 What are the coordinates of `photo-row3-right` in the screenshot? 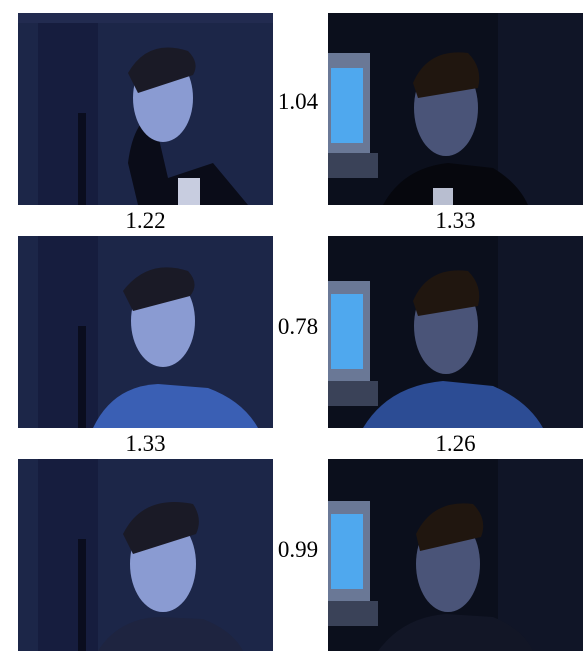 It's located at (455, 555).